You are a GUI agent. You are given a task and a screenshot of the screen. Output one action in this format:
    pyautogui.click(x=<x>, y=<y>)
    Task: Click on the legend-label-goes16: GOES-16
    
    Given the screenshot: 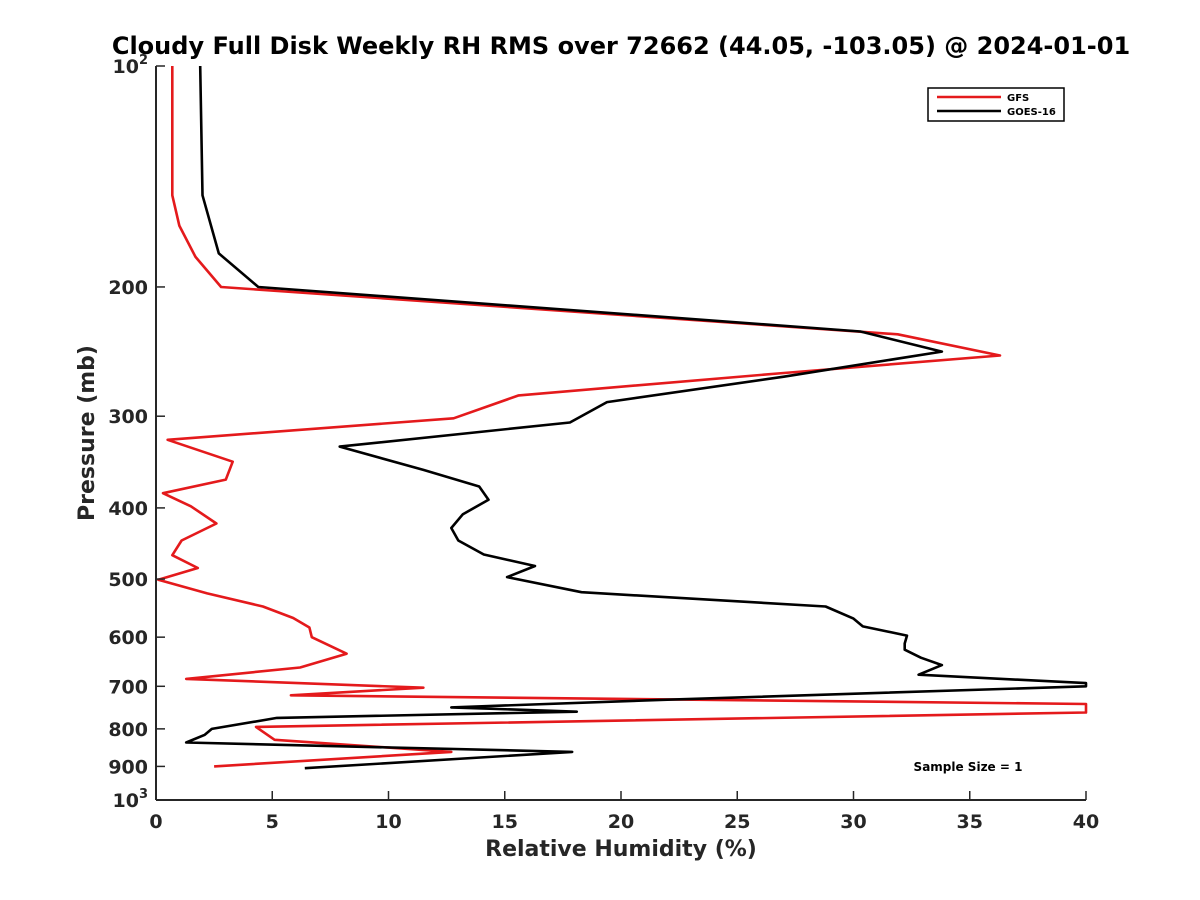 What is the action you would take?
    pyautogui.click(x=1031, y=112)
    